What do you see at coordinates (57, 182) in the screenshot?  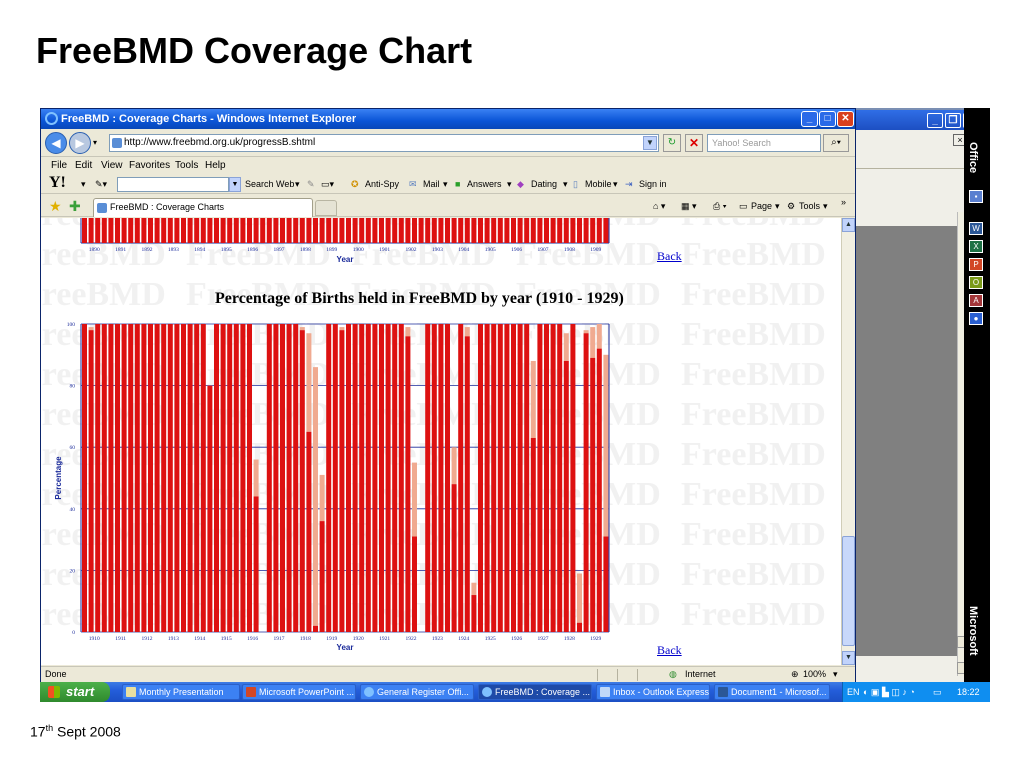 I see `yahoo-logo-icon: Y!` at bounding box center [57, 182].